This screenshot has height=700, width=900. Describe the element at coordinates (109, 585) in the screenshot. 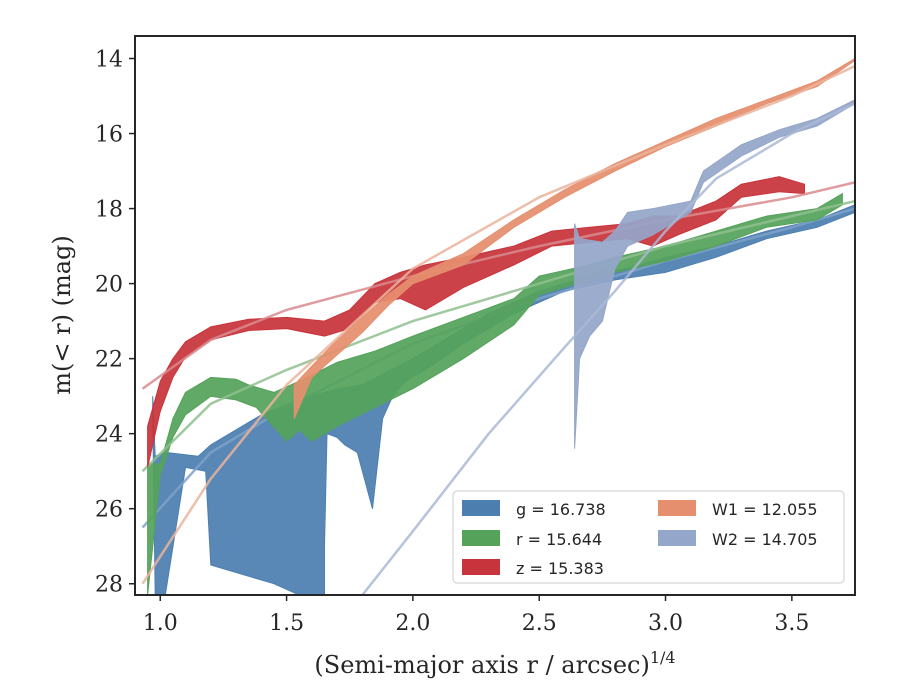

I see `y-tick-label: 28` at that location.